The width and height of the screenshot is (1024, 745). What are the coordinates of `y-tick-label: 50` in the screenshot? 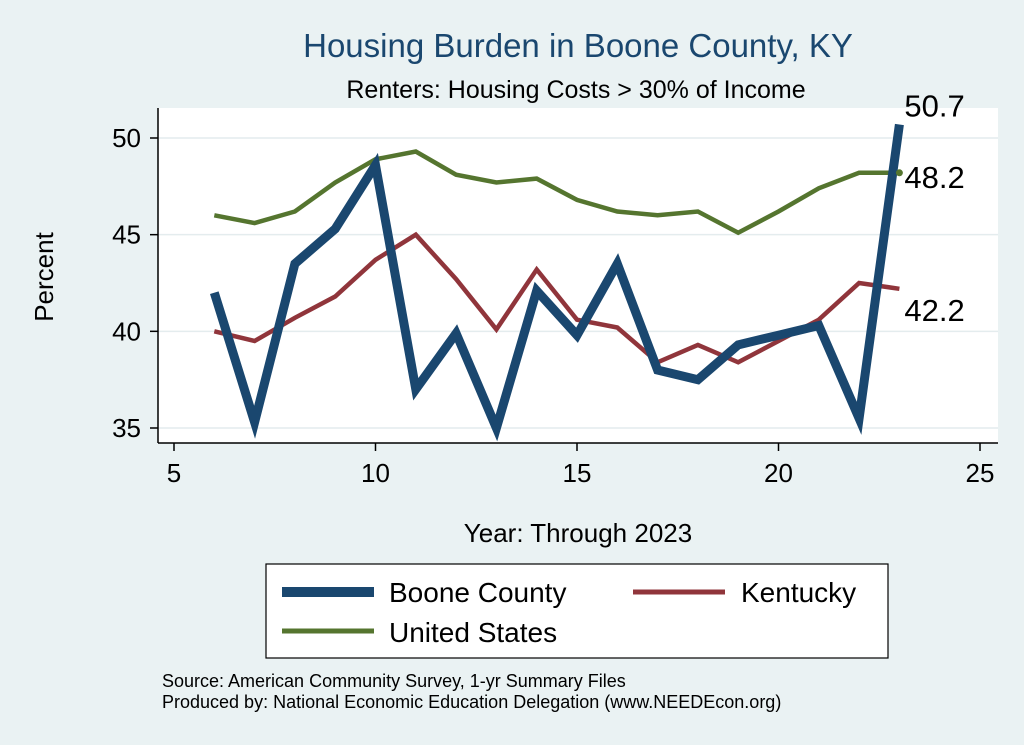 It's located at (126, 138).